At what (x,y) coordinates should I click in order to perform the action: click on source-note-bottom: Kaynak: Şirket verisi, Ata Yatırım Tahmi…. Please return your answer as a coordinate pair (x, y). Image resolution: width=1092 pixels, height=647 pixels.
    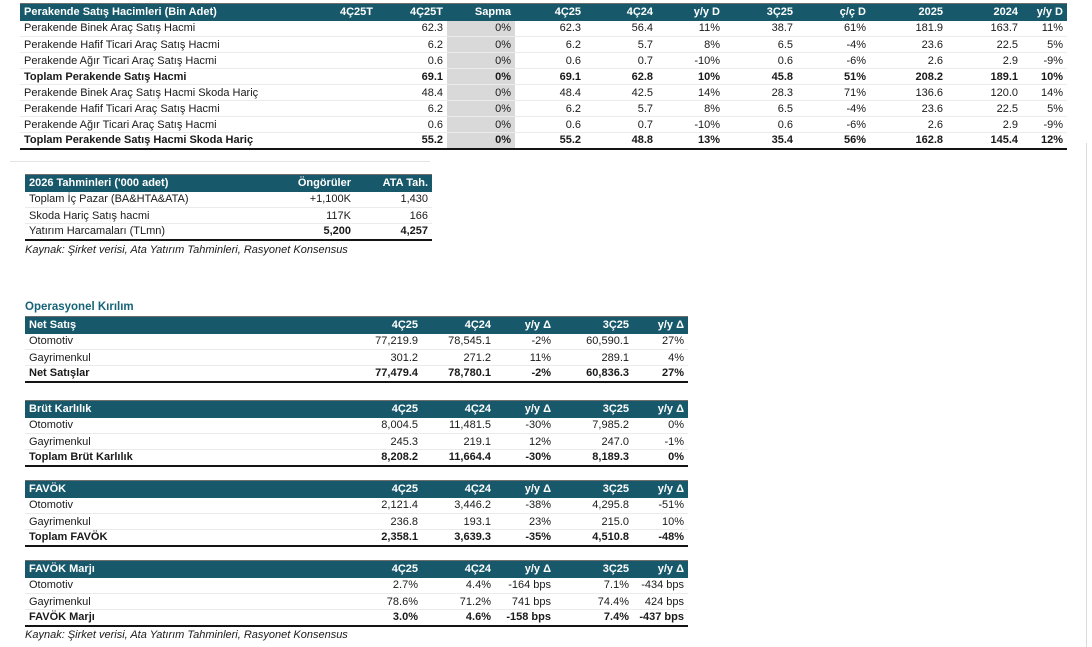
    Looking at the image, I should click on (186, 635).